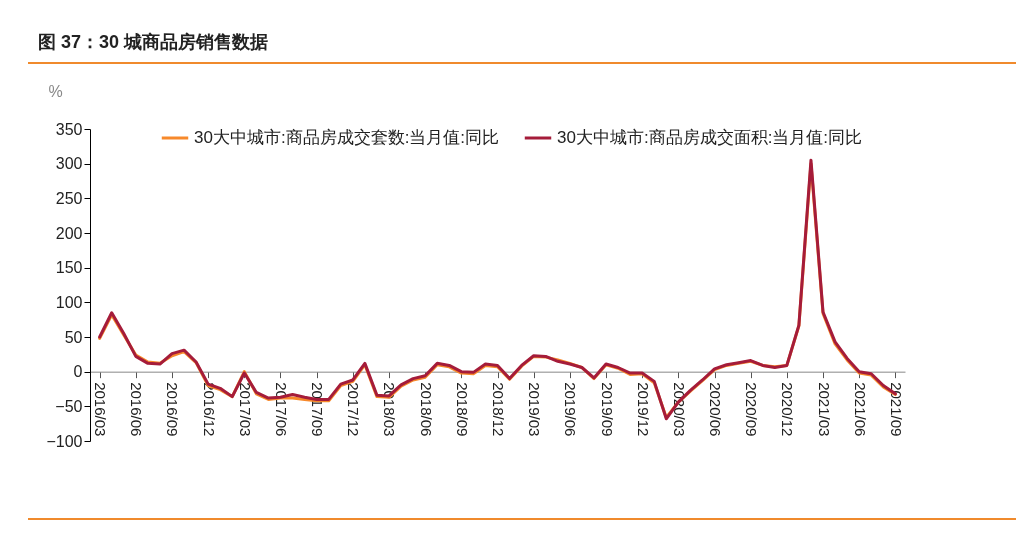 The image size is (1035, 560). I want to click on x-tick-label: 2018/09, so click(462, 409).